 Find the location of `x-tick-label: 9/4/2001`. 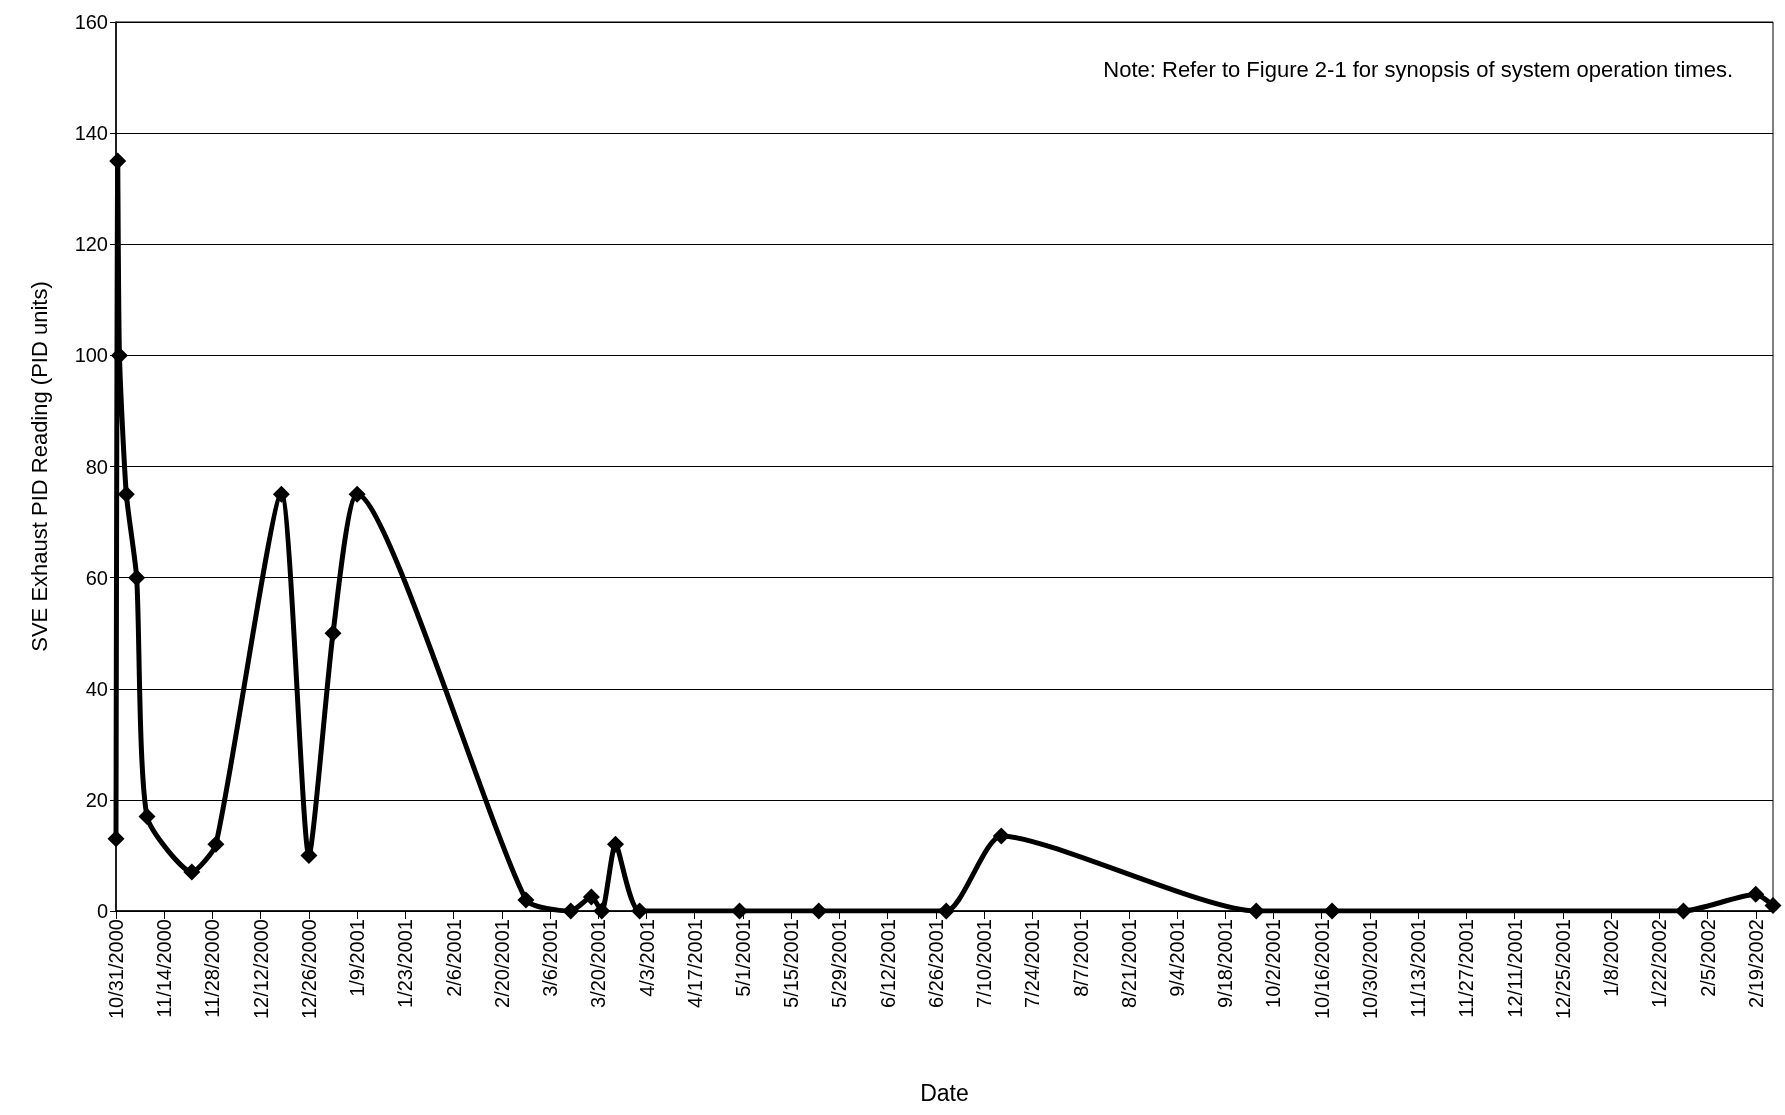

x-tick-label: 9/4/2001 is located at coordinates (1177, 958).